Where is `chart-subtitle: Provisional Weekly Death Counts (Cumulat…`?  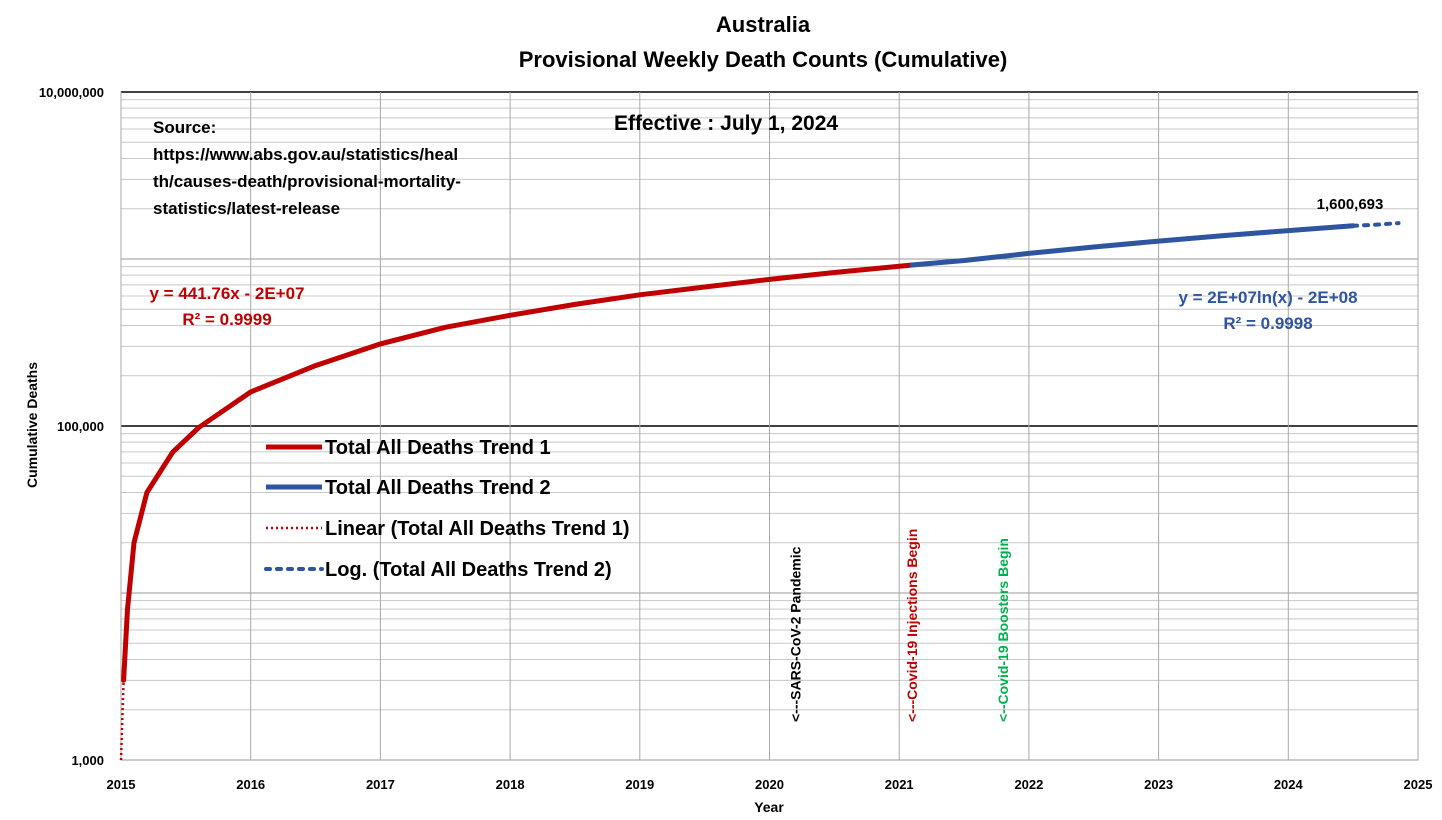
chart-subtitle: Provisional Weekly Death Counts (Cumulat… is located at coordinates (763, 59).